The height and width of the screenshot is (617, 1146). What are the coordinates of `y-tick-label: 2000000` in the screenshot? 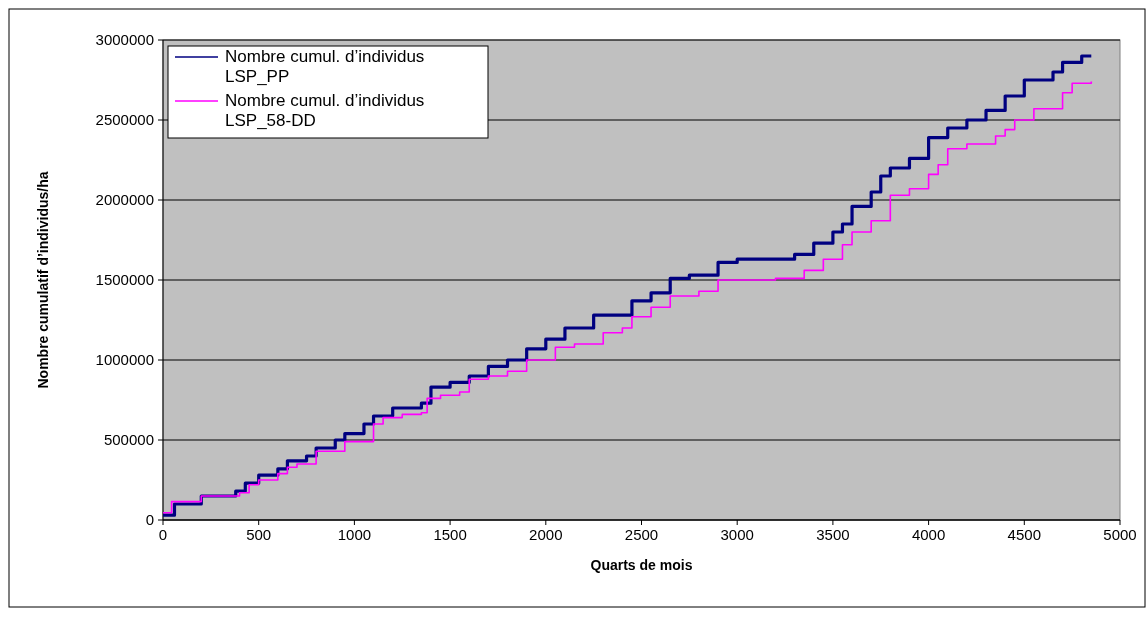 It's located at (124, 199).